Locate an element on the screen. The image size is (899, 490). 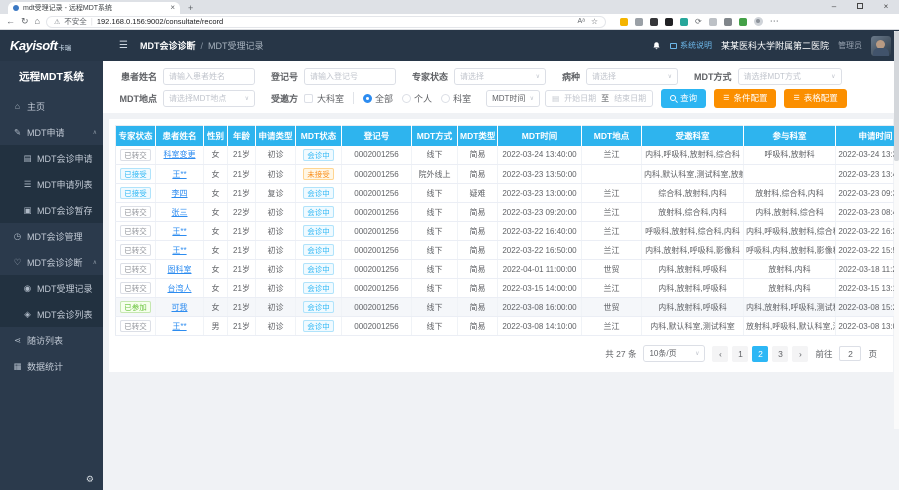
browser-profile-icon is located at coordinates (758, 21).